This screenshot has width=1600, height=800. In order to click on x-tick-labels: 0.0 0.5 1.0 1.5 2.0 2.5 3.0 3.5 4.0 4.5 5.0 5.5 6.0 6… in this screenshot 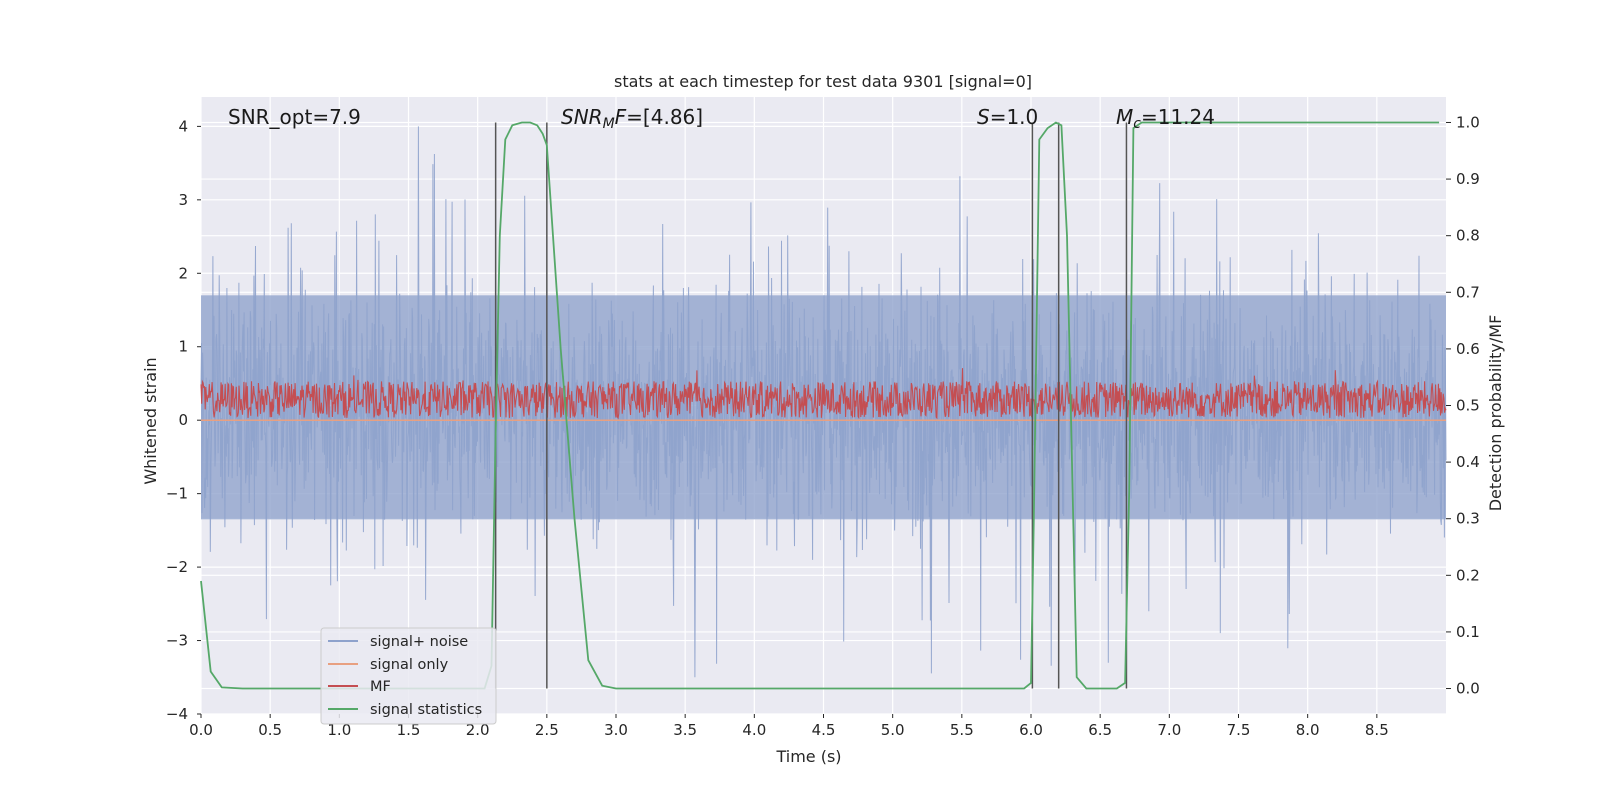, I will do `click(789, 726)`.